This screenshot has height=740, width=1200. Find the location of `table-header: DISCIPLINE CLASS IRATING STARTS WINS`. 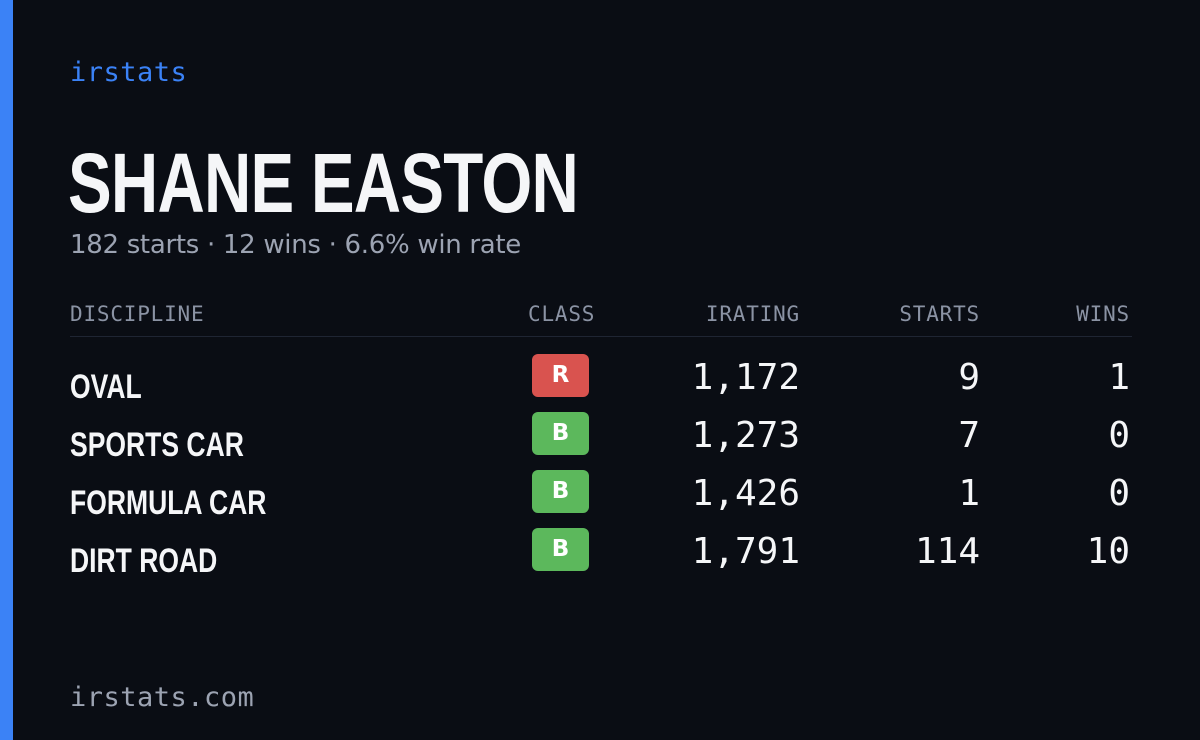

table-header: DISCIPLINE CLASS IRATING STARTS WINS is located at coordinates (601, 317).